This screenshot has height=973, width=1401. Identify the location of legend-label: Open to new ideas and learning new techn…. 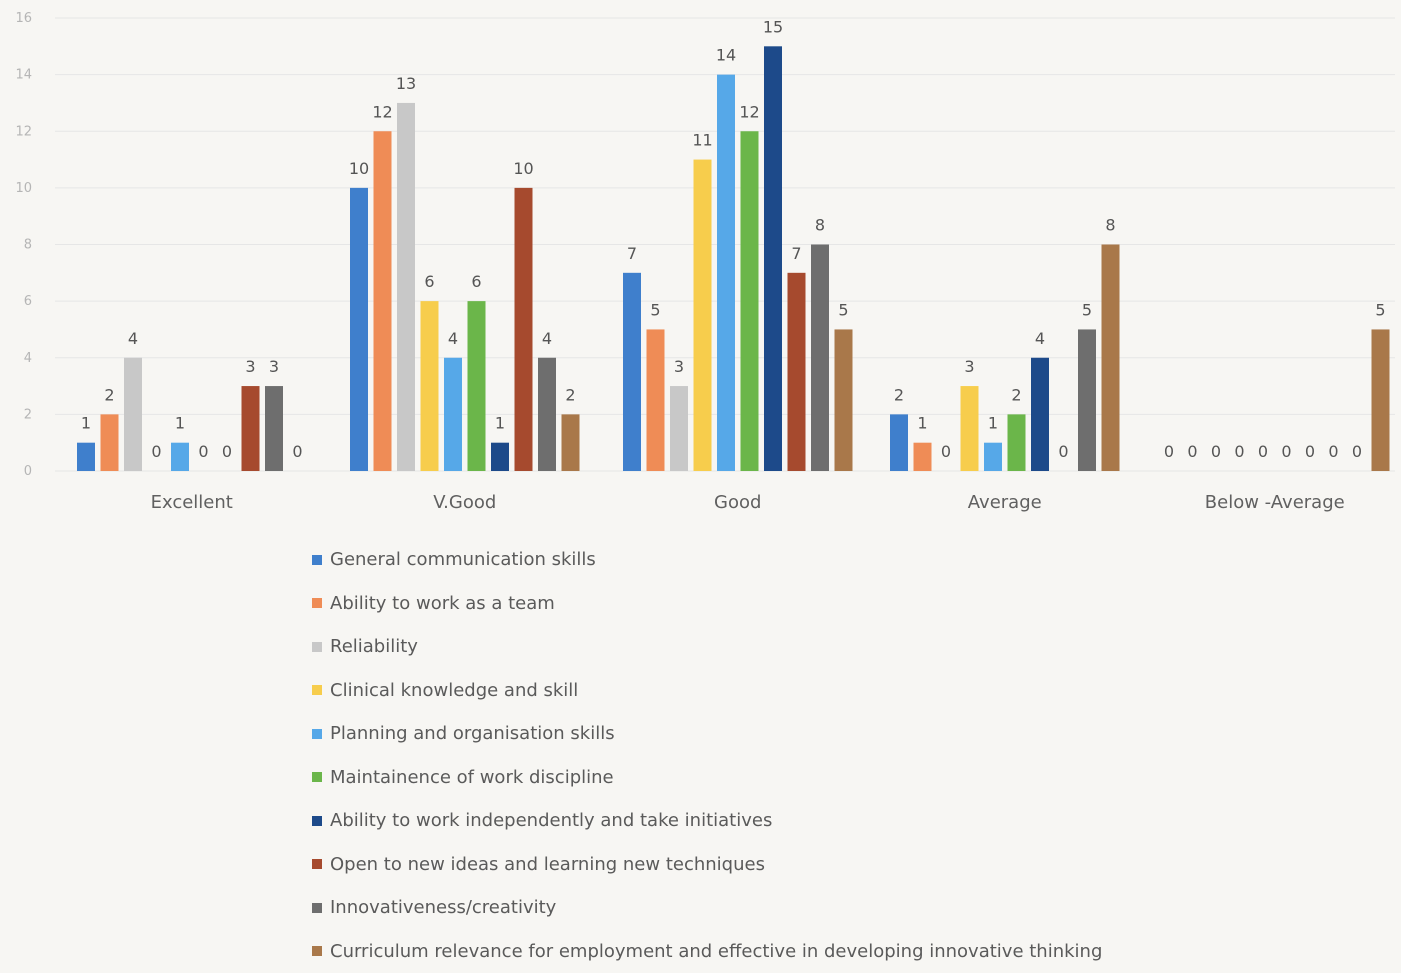
(547, 864).